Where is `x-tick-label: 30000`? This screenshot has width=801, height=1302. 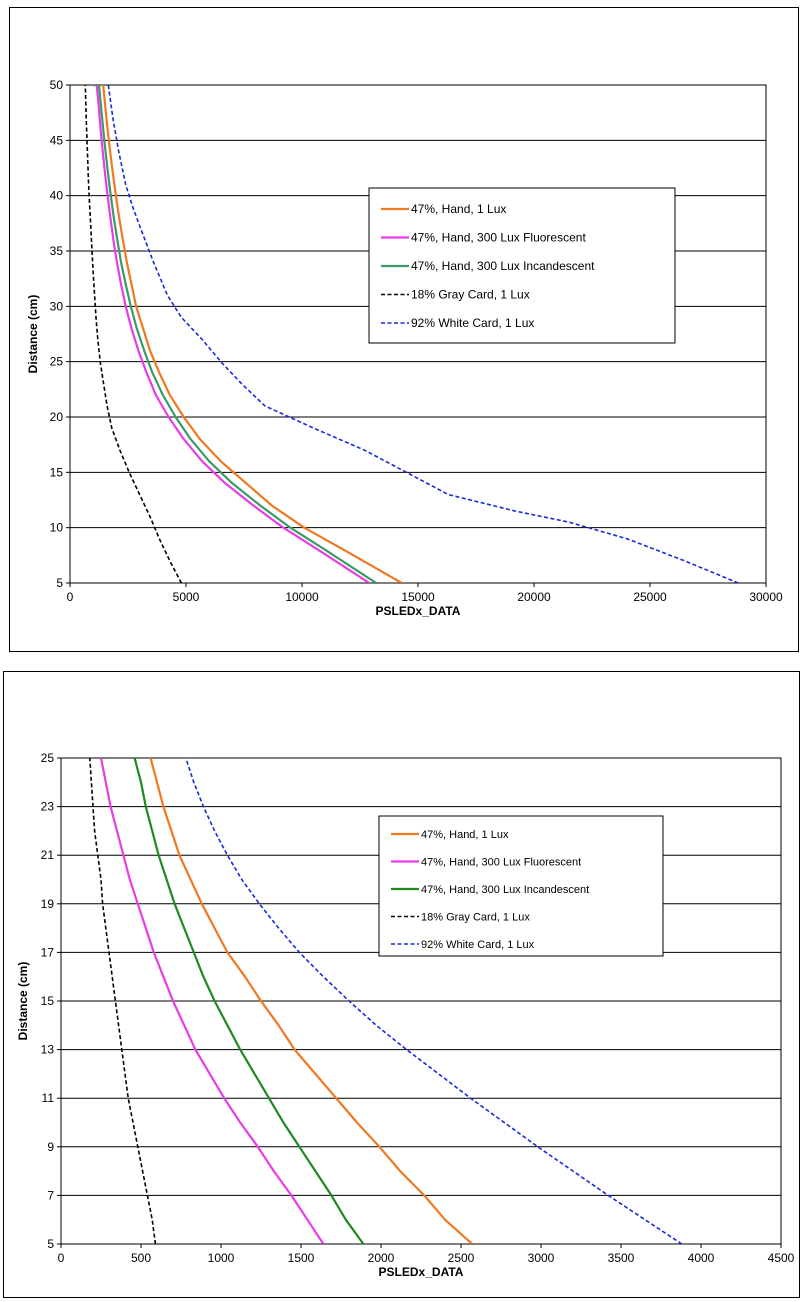
x-tick-label: 30000 is located at coordinates (766, 597).